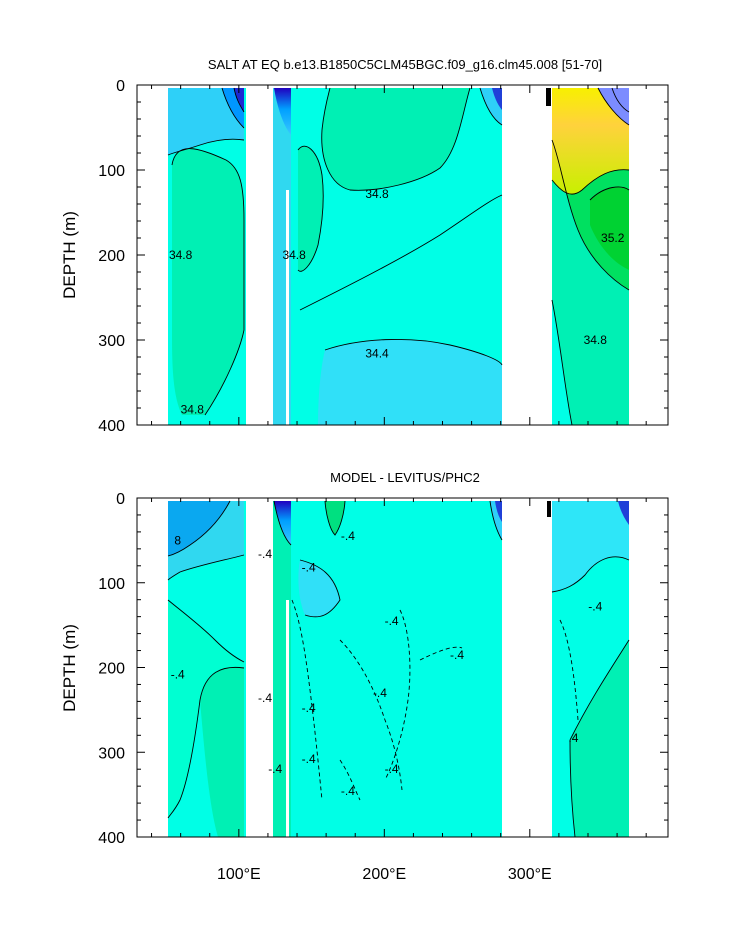 This screenshot has height=945, width=733. I want to click on top-y-tick-label: 300, so click(111, 341).